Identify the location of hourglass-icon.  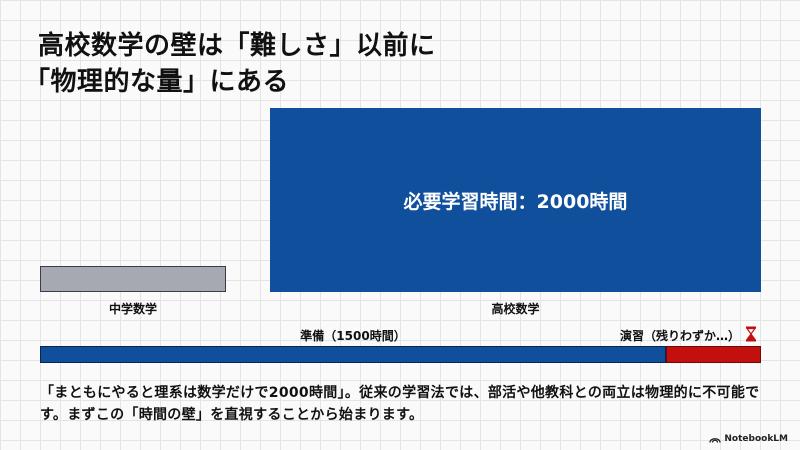
(751, 334).